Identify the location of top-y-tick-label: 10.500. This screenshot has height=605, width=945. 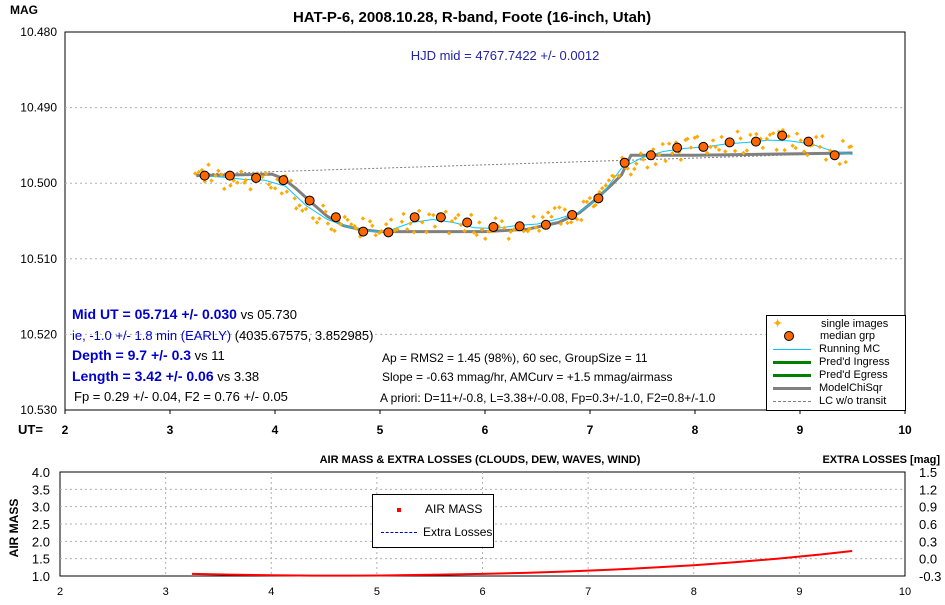
(38, 183).